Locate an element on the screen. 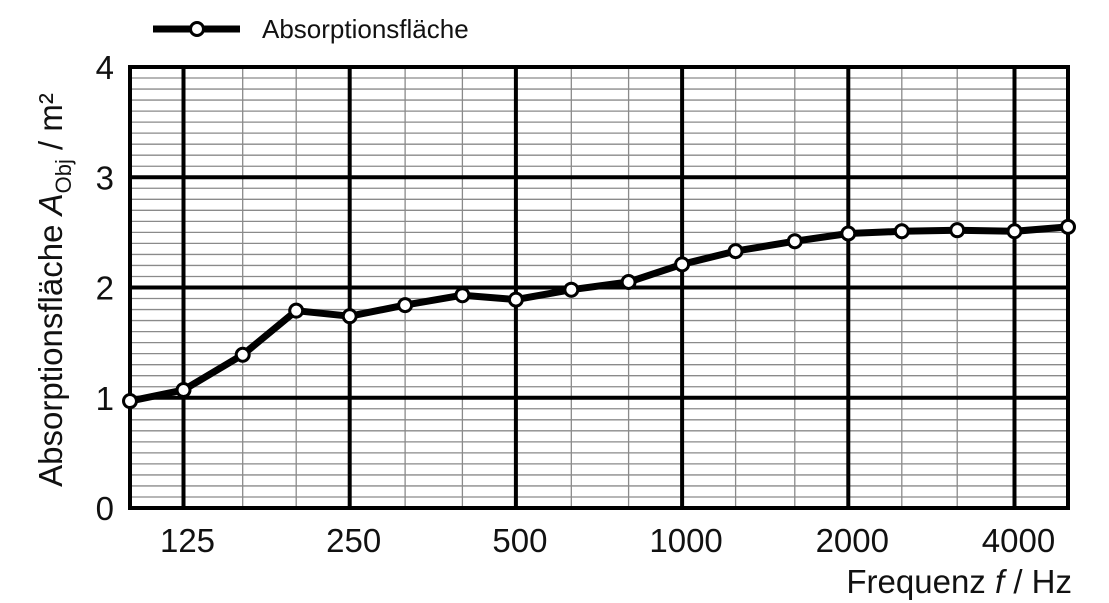 The image size is (1109, 603). x-tick-labels: 125 250 500 1000 2000 4000 is located at coordinates (607, 540).